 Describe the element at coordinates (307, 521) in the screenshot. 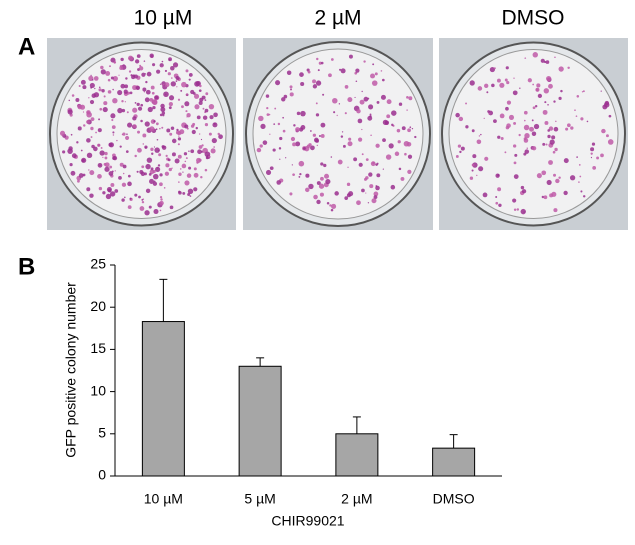

I see `x-axis-label: CHIR99021` at that location.